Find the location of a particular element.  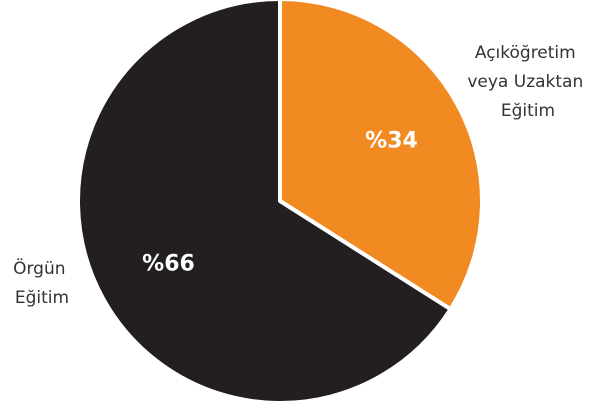

category-label-formal-education-line-1: Örgün is located at coordinates (39, 268).